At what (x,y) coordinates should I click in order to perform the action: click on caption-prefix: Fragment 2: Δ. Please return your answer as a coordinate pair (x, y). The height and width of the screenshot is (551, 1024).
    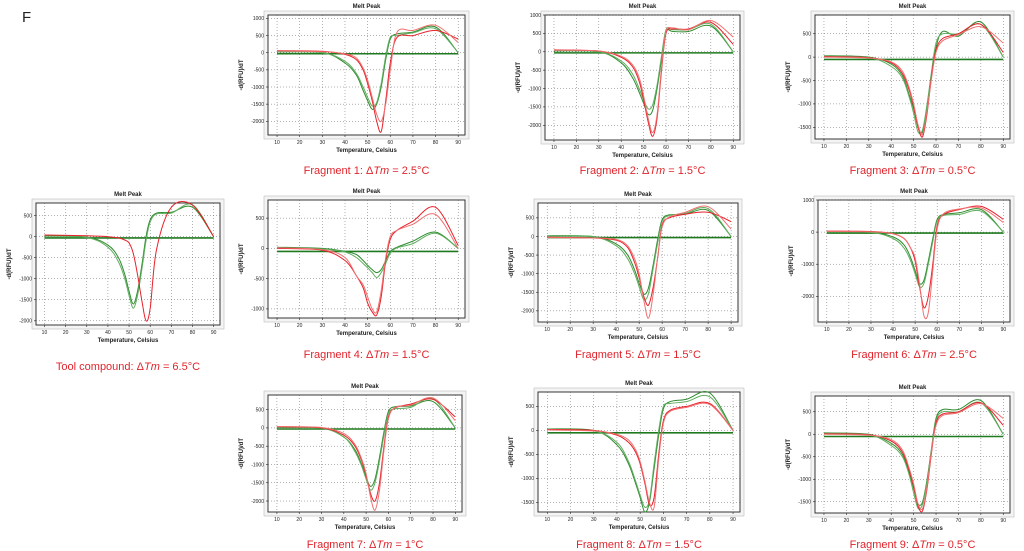
    Looking at the image, I should click on (615, 171).